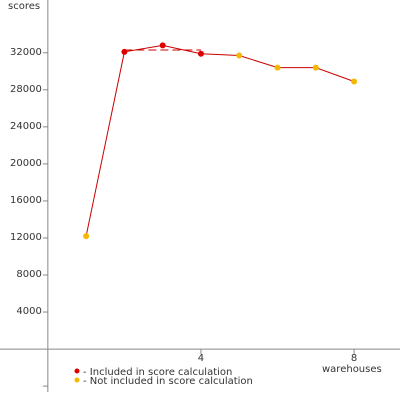 This screenshot has width=400, height=400. I want to click on y-tick-label: 28000, so click(26, 89).